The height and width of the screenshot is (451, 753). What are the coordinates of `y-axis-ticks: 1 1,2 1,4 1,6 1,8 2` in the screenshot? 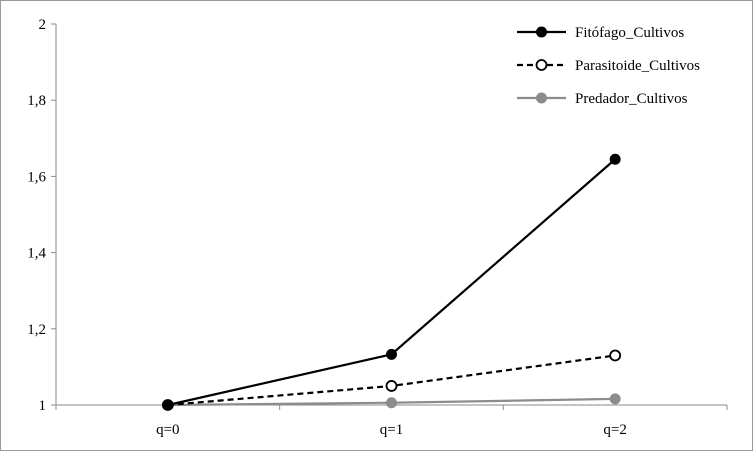 It's located at (41, 215).